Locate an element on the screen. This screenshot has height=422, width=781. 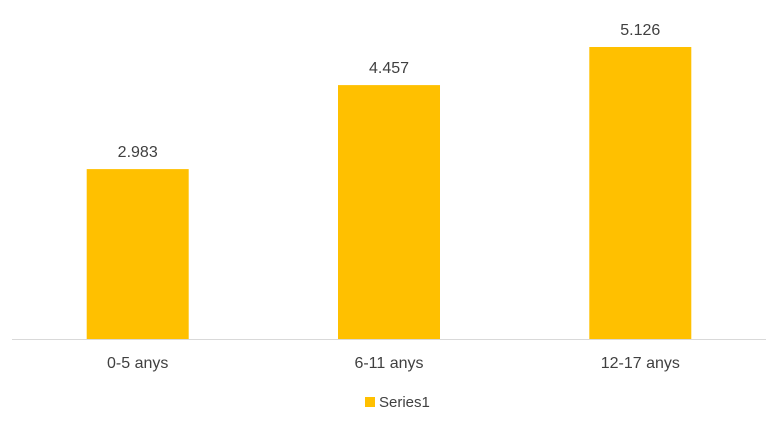
data-label-1: 2.983 is located at coordinates (138, 152).